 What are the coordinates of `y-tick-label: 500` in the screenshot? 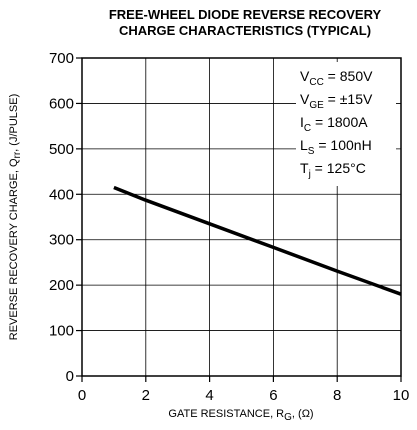 It's located at (61, 149).